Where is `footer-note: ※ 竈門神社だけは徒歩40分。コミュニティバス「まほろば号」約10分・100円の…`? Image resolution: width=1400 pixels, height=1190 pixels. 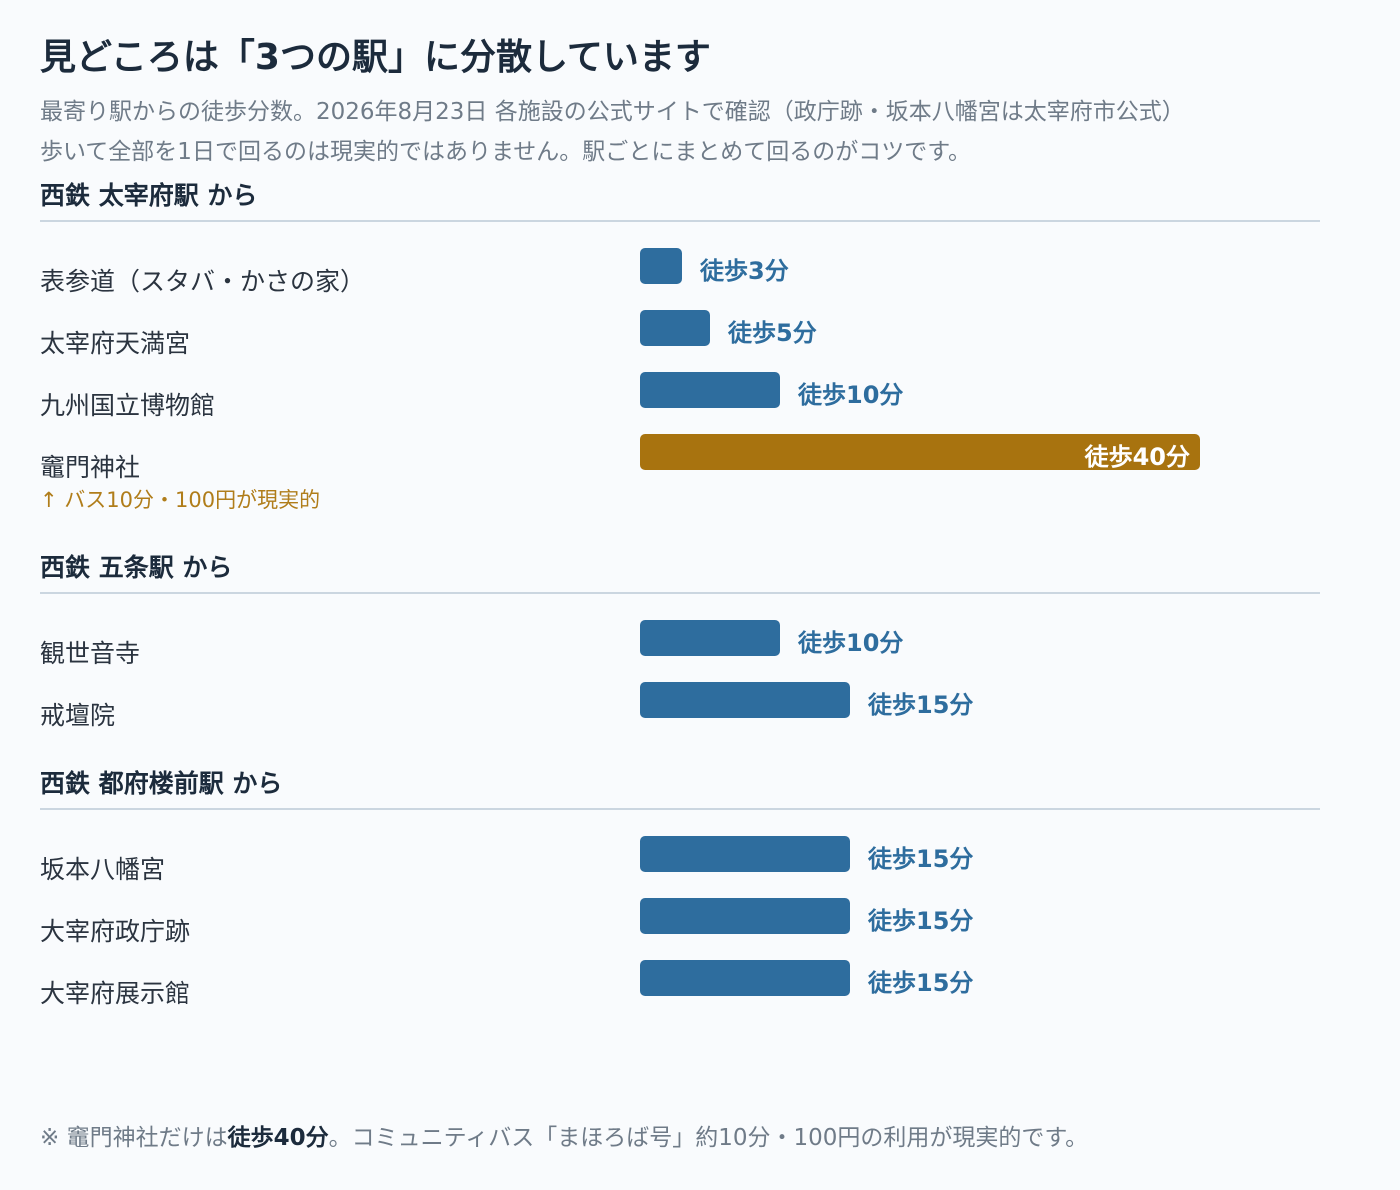 footer-note: ※ 竈門神社だけは徒歩40分。コミュニティバス「まほろば号」約10分・100円の… is located at coordinates (564, 1135).